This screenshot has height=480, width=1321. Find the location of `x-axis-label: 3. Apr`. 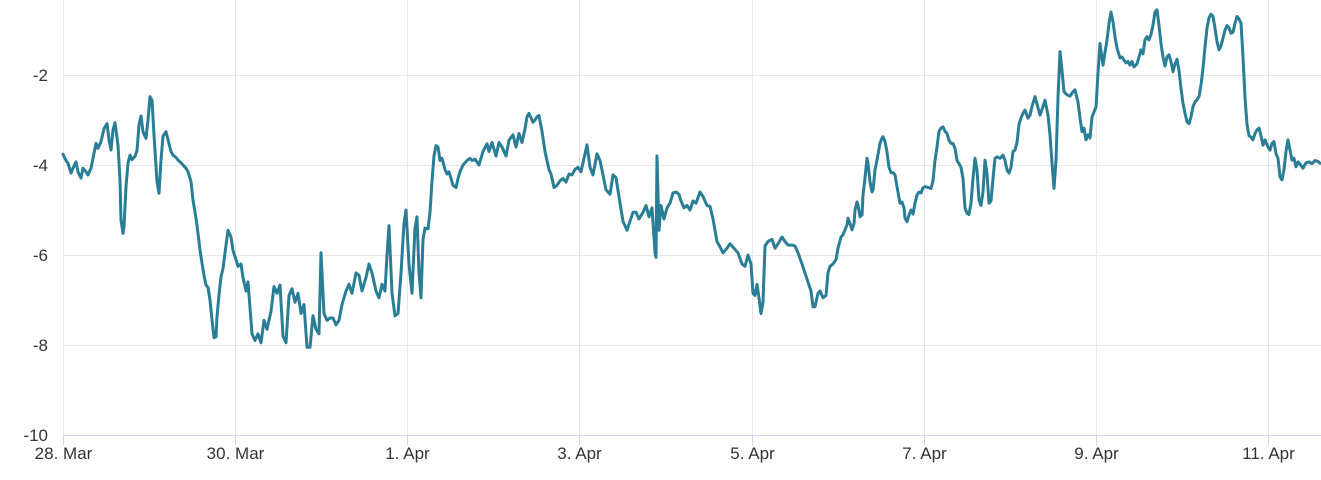

x-axis-label: 3. Apr is located at coordinates (579, 453).